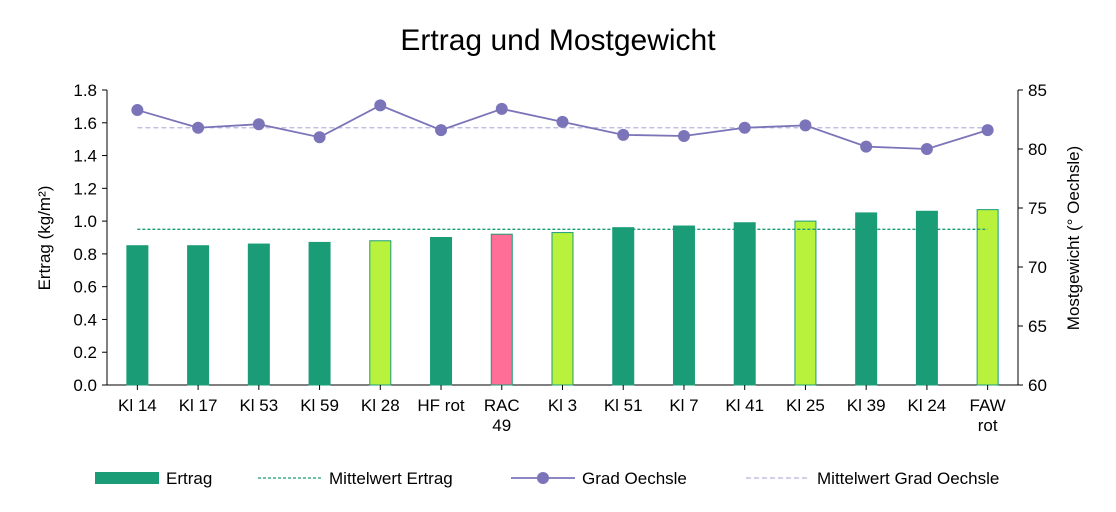 Image resolution: width=1116 pixels, height=512 pixels. What do you see at coordinates (866, 405) in the screenshot?
I see `x-tick-label: Kl 39` at bounding box center [866, 405].